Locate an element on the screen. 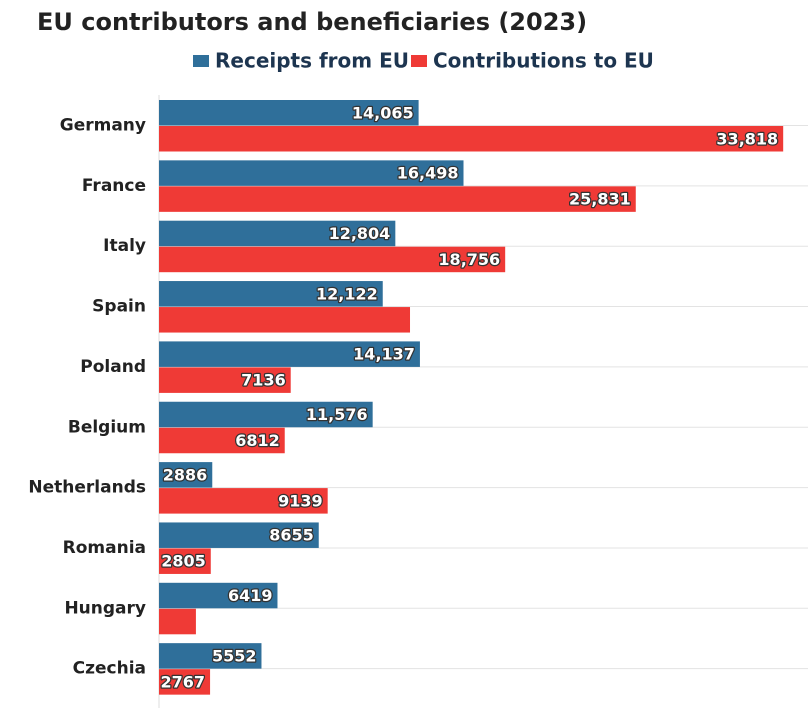  category-label: Romania is located at coordinates (104, 548).